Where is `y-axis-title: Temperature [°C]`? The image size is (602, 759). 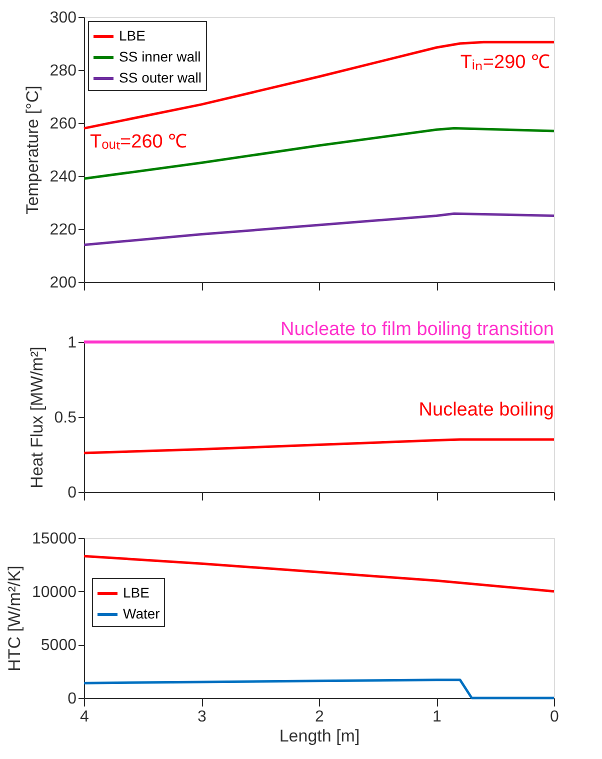 y-axis-title: Temperature [°C] is located at coordinates (32, 150).